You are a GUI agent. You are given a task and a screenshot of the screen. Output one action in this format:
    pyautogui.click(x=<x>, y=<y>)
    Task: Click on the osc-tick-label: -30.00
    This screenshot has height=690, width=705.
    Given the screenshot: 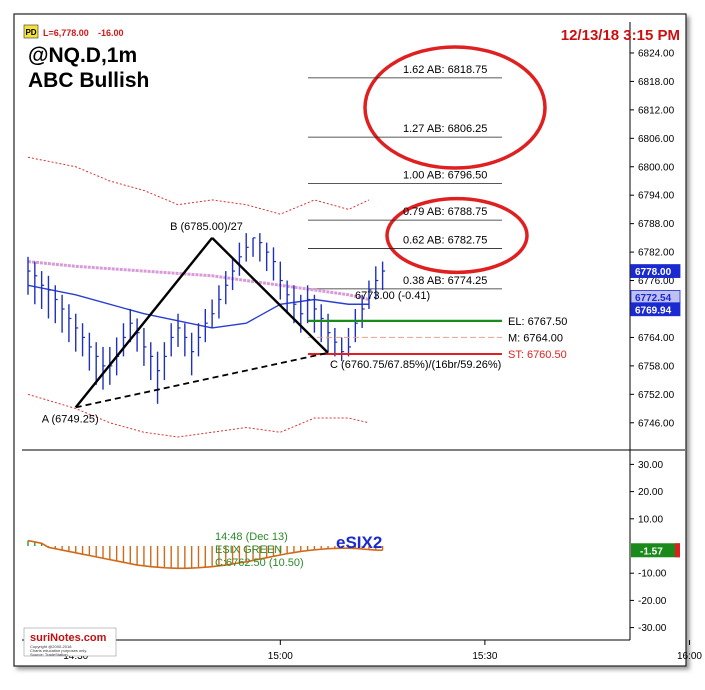 What is the action you would take?
    pyautogui.click(x=652, y=628)
    